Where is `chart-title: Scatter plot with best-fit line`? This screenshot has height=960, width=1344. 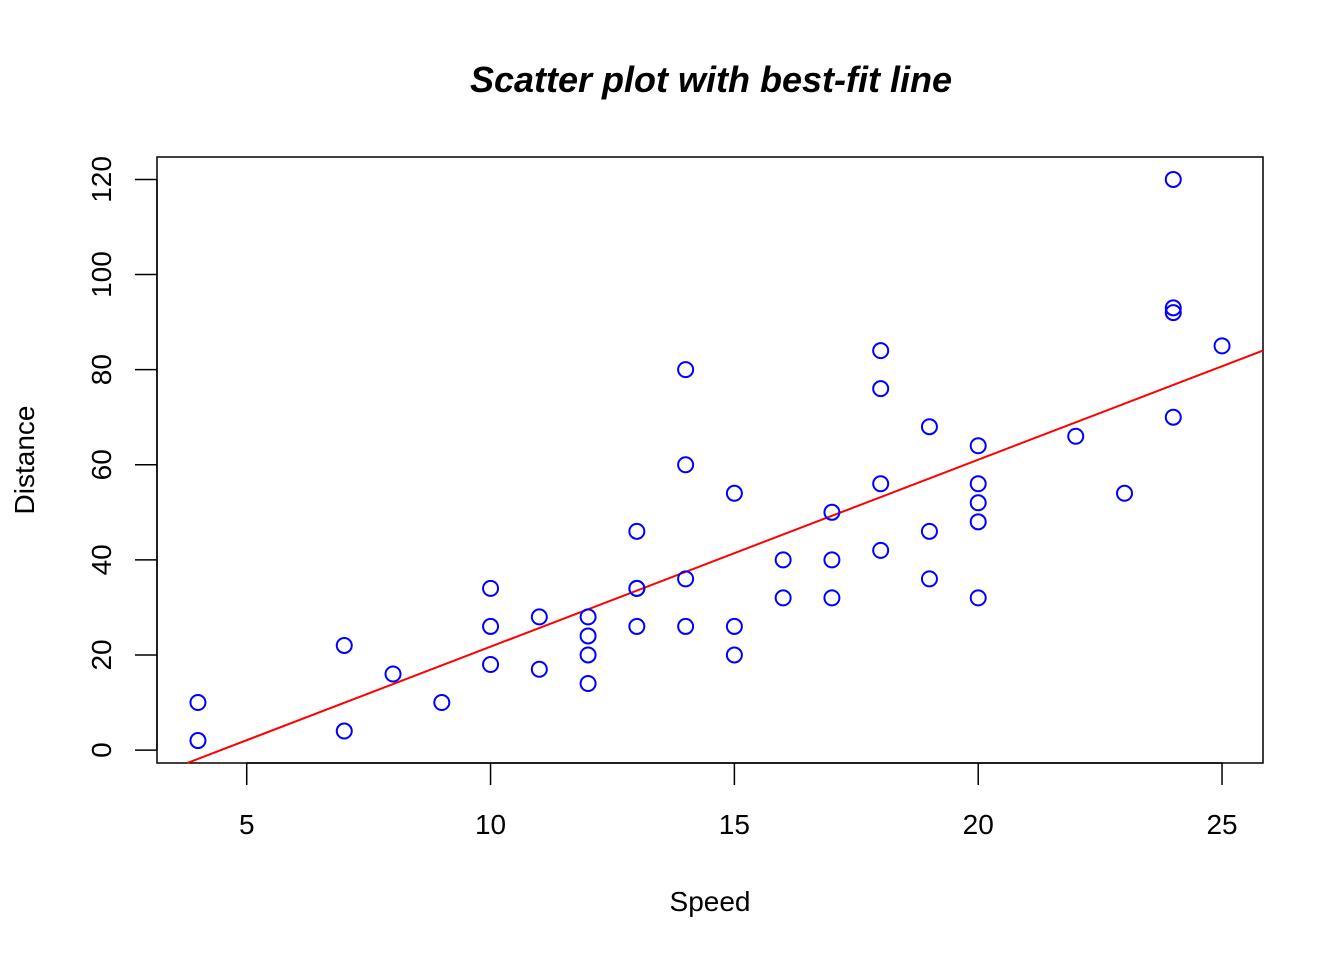
chart-title: Scatter plot with best-fit line is located at coordinates (711, 79).